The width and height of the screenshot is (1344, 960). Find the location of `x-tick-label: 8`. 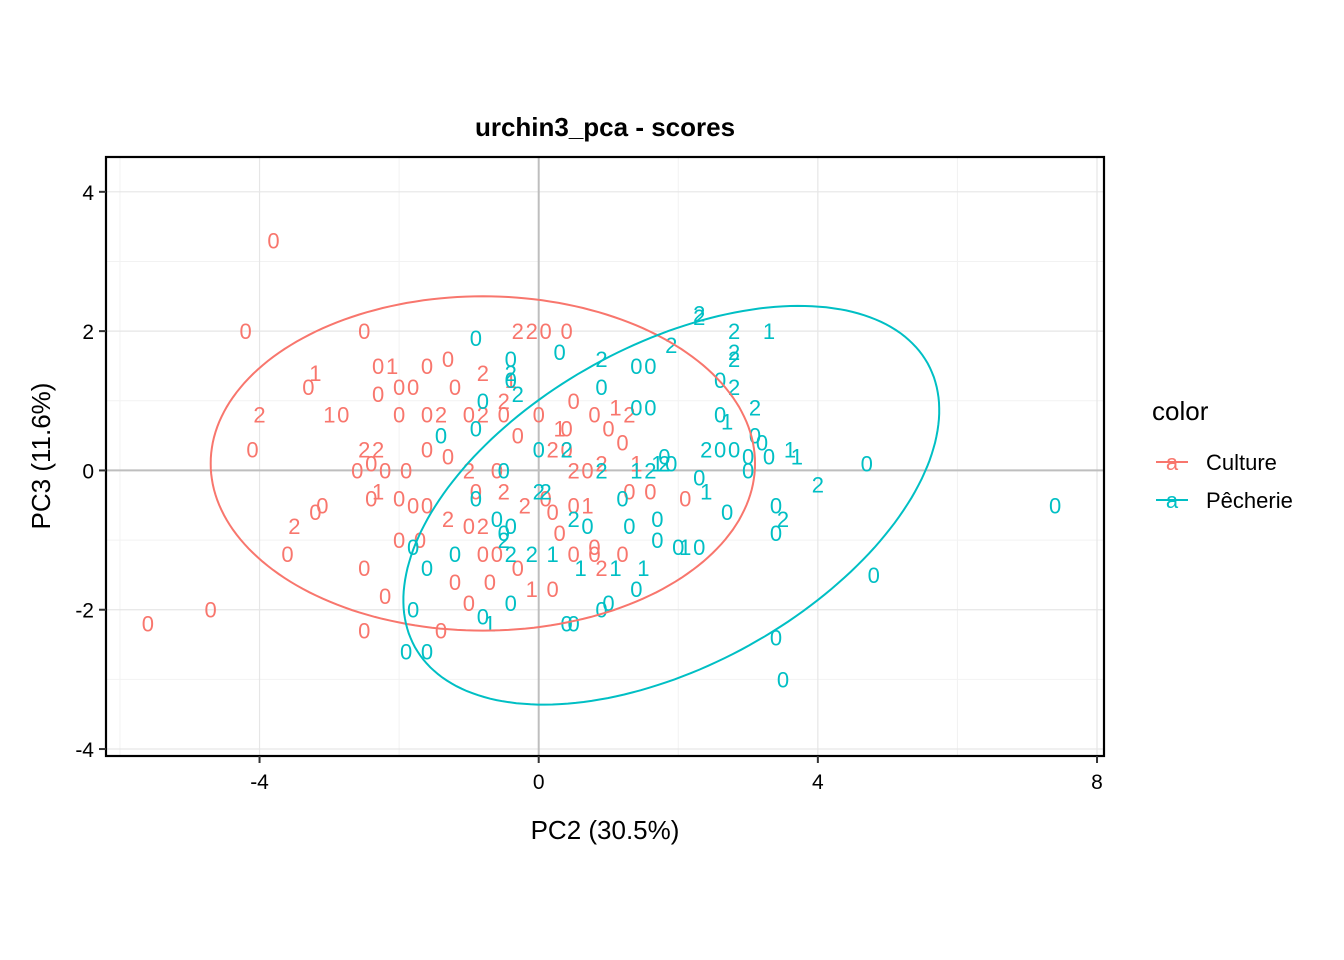

x-tick-label: 8 is located at coordinates (1097, 782).